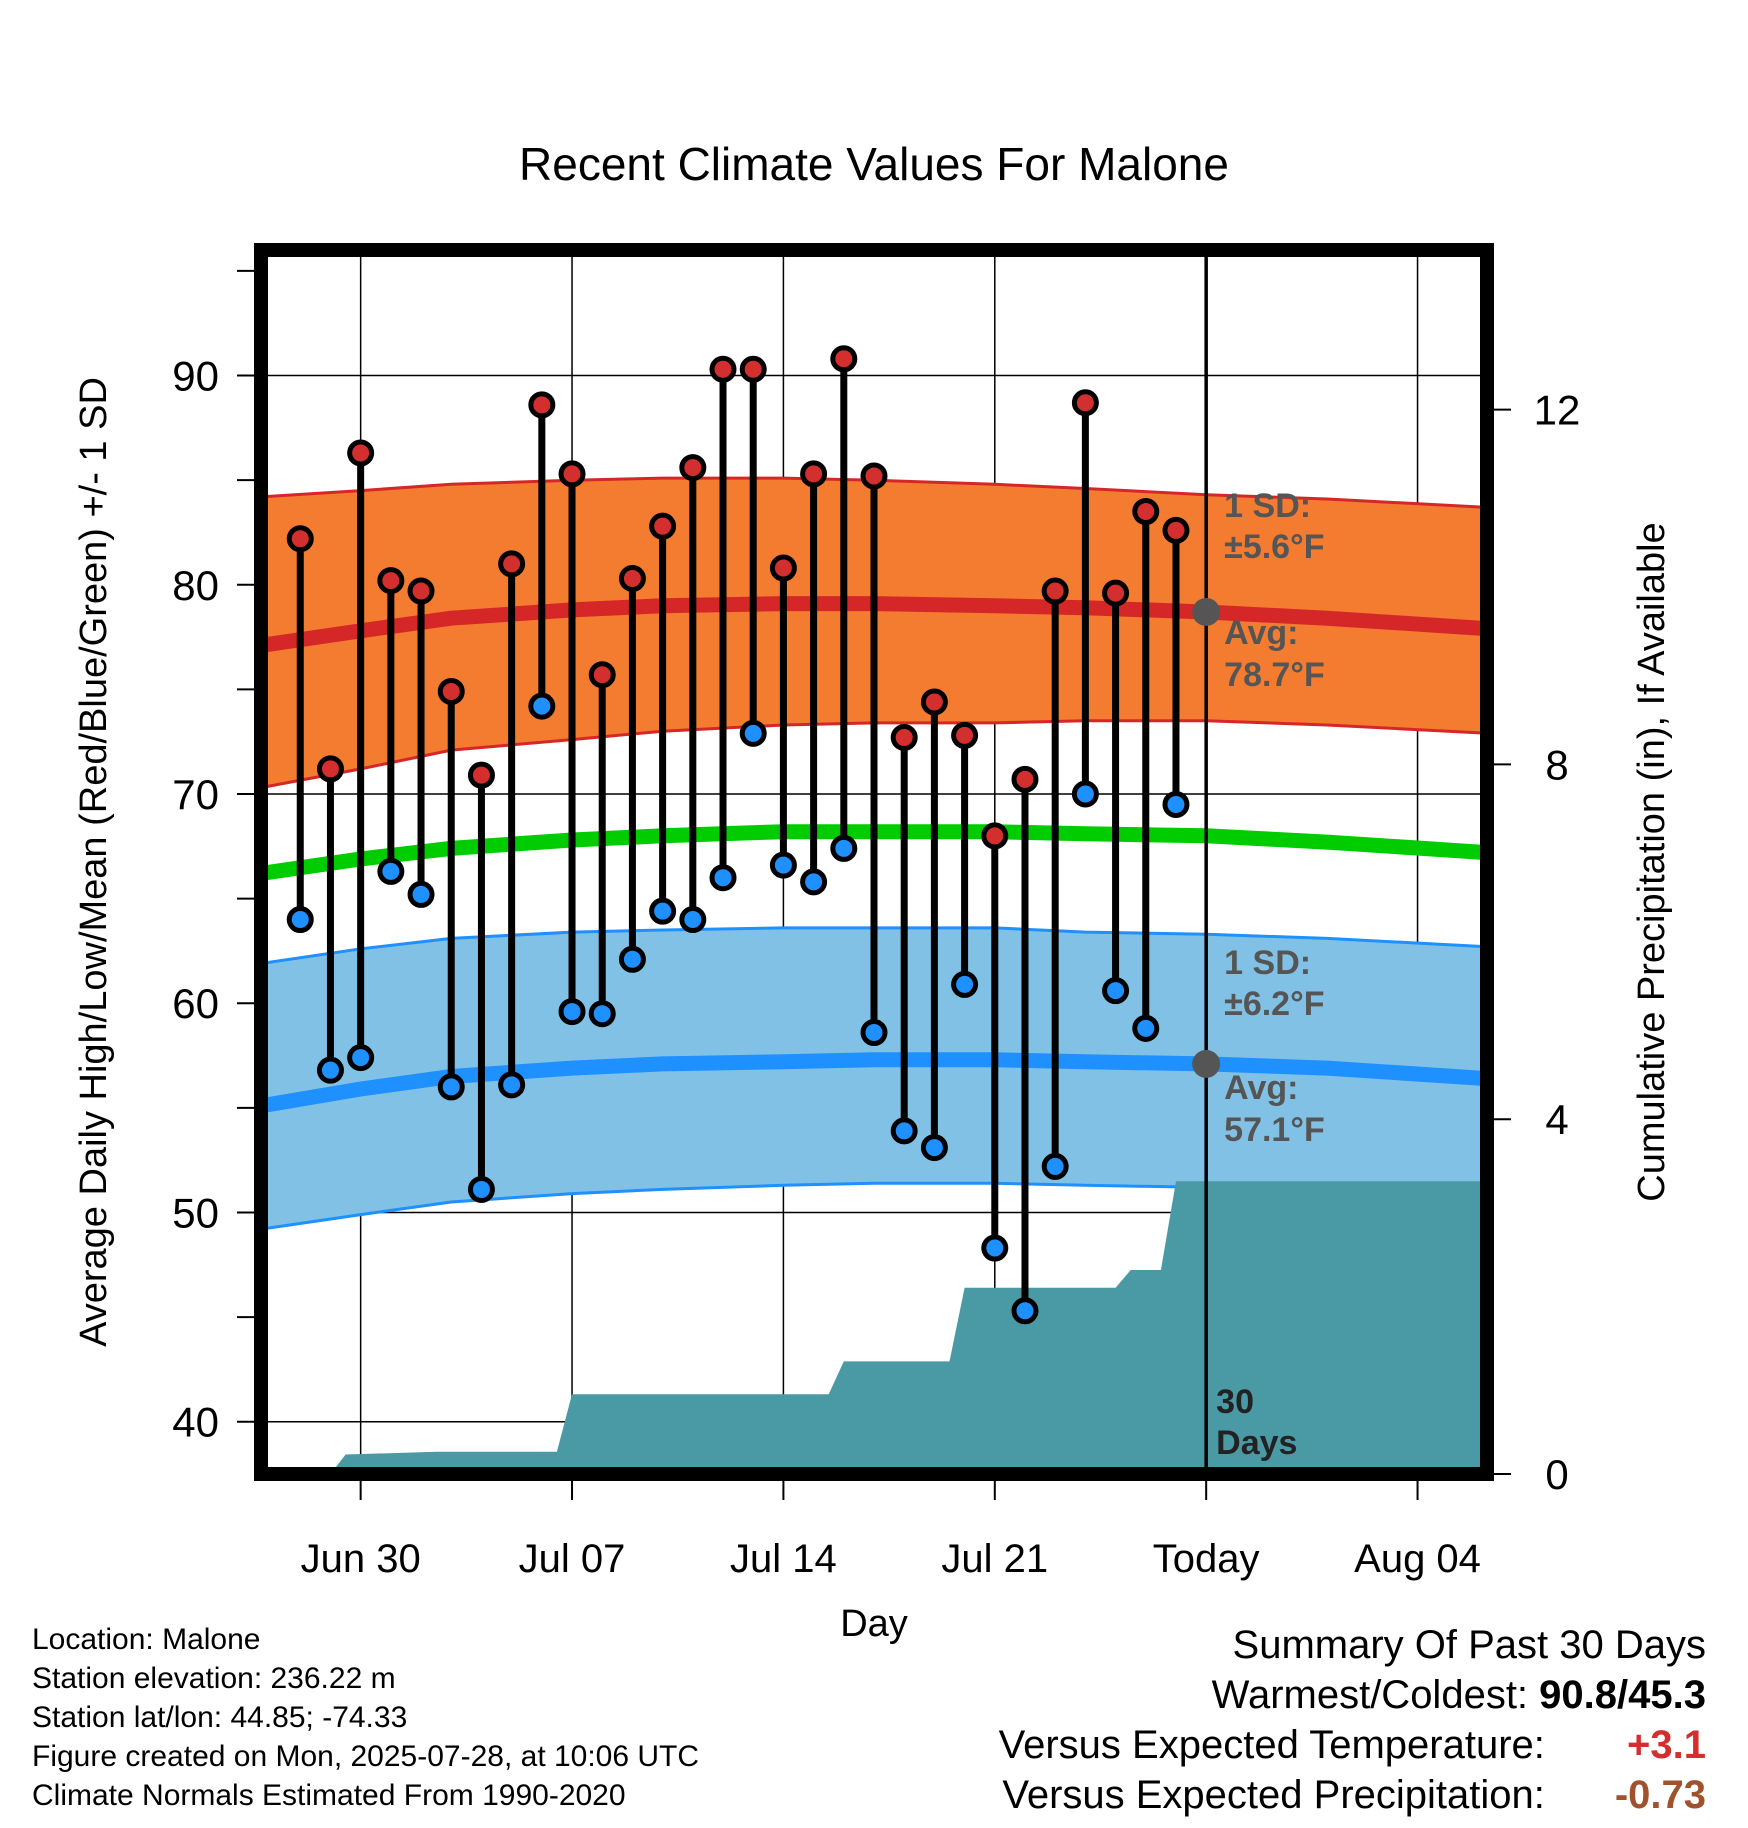  I want to click on y-tick-label: 80, so click(195, 585).